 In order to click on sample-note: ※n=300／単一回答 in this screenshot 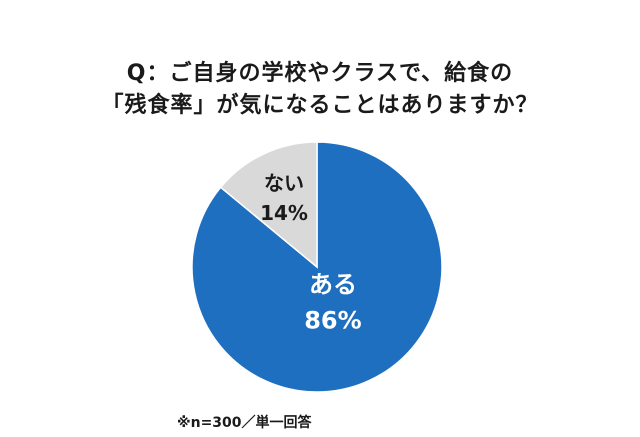, I will do `click(244, 423)`.